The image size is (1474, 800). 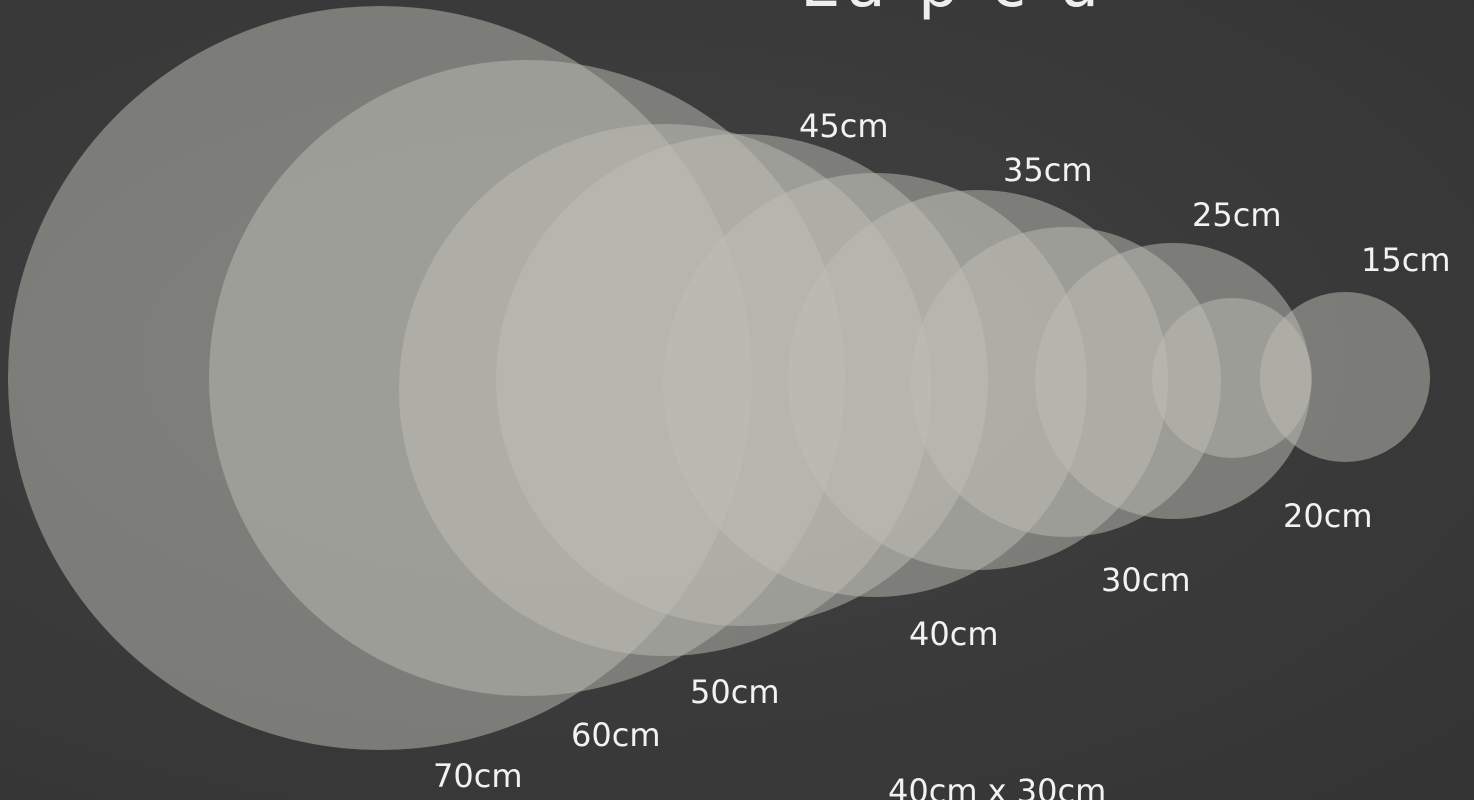 I want to click on label-45cm: 45cm, so click(x=844, y=126).